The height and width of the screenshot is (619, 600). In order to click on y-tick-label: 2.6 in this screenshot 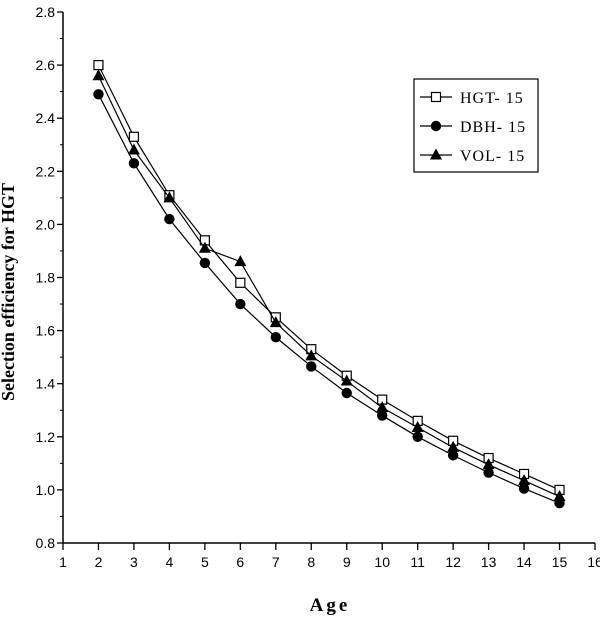, I will do `click(46, 65)`.